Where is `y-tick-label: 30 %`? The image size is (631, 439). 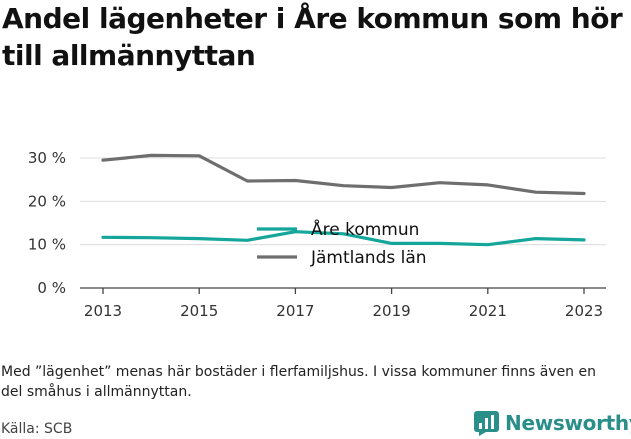 y-tick-label: 30 % is located at coordinates (47, 158).